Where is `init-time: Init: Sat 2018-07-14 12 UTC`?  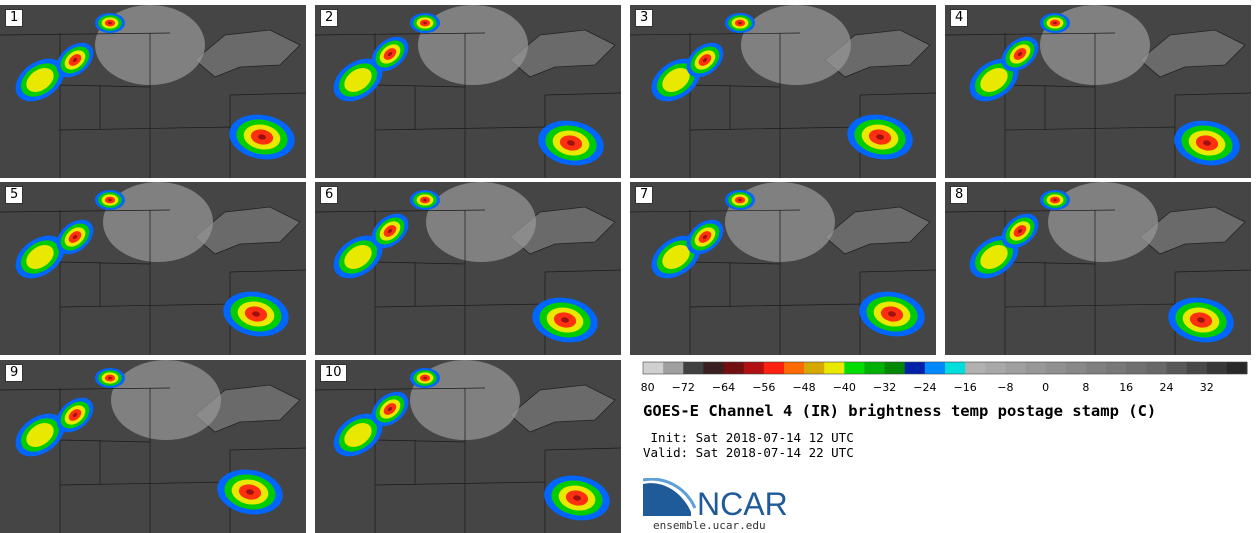
init-time: Init: Sat 2018-07-14 12 UTC is located at coordinates (748, 437).